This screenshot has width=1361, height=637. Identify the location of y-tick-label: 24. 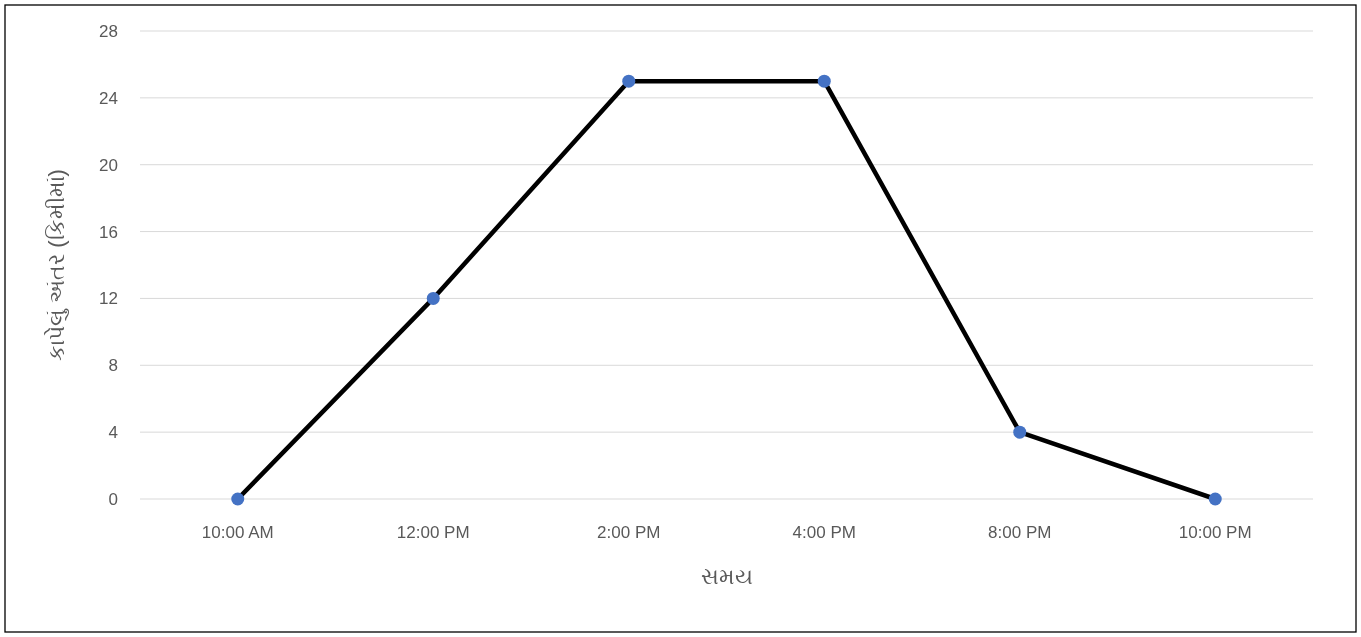
(108, 98).